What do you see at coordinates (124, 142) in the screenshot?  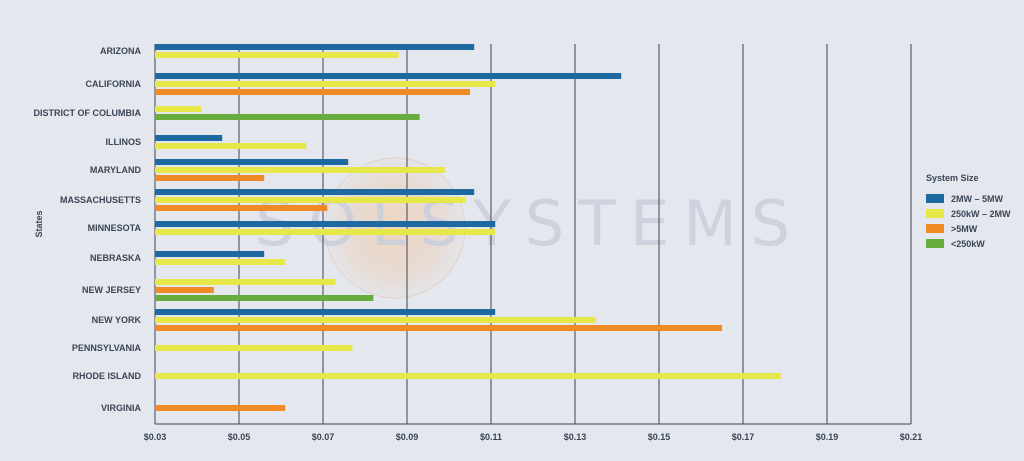 I see `category-label: ILLINOS` at bounding box center [124, 142].